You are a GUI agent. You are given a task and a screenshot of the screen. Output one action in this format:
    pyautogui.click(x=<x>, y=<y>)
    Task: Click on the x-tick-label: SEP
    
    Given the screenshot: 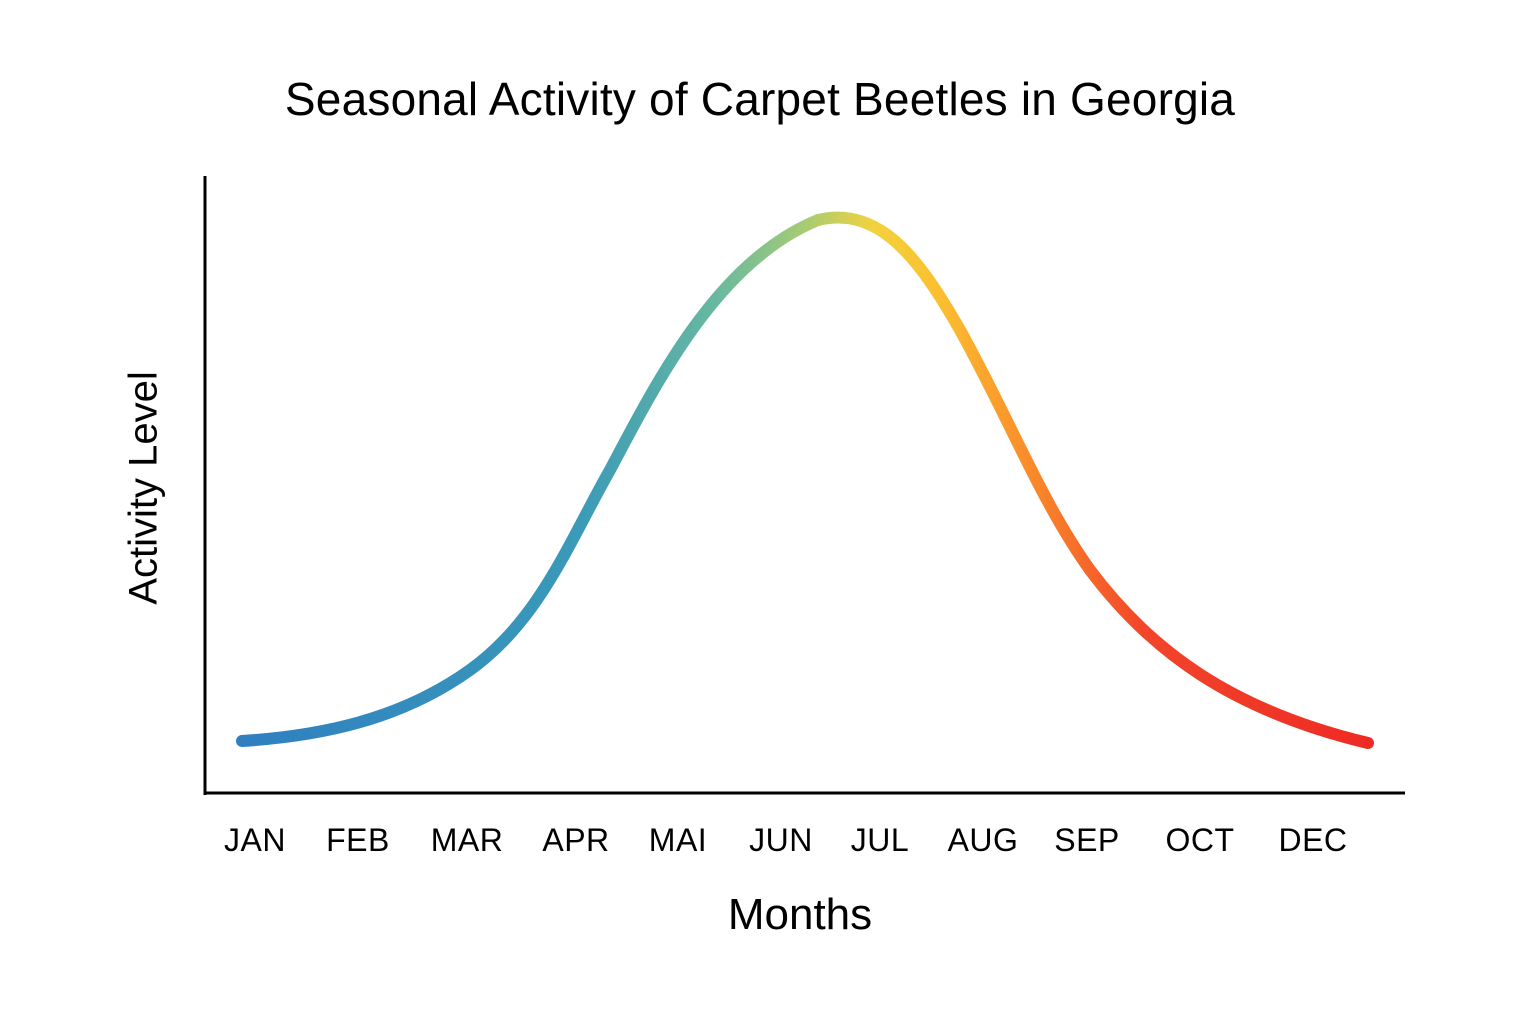 What is the action you would take?
    pyautogui.click(x=1087, y=840)
    